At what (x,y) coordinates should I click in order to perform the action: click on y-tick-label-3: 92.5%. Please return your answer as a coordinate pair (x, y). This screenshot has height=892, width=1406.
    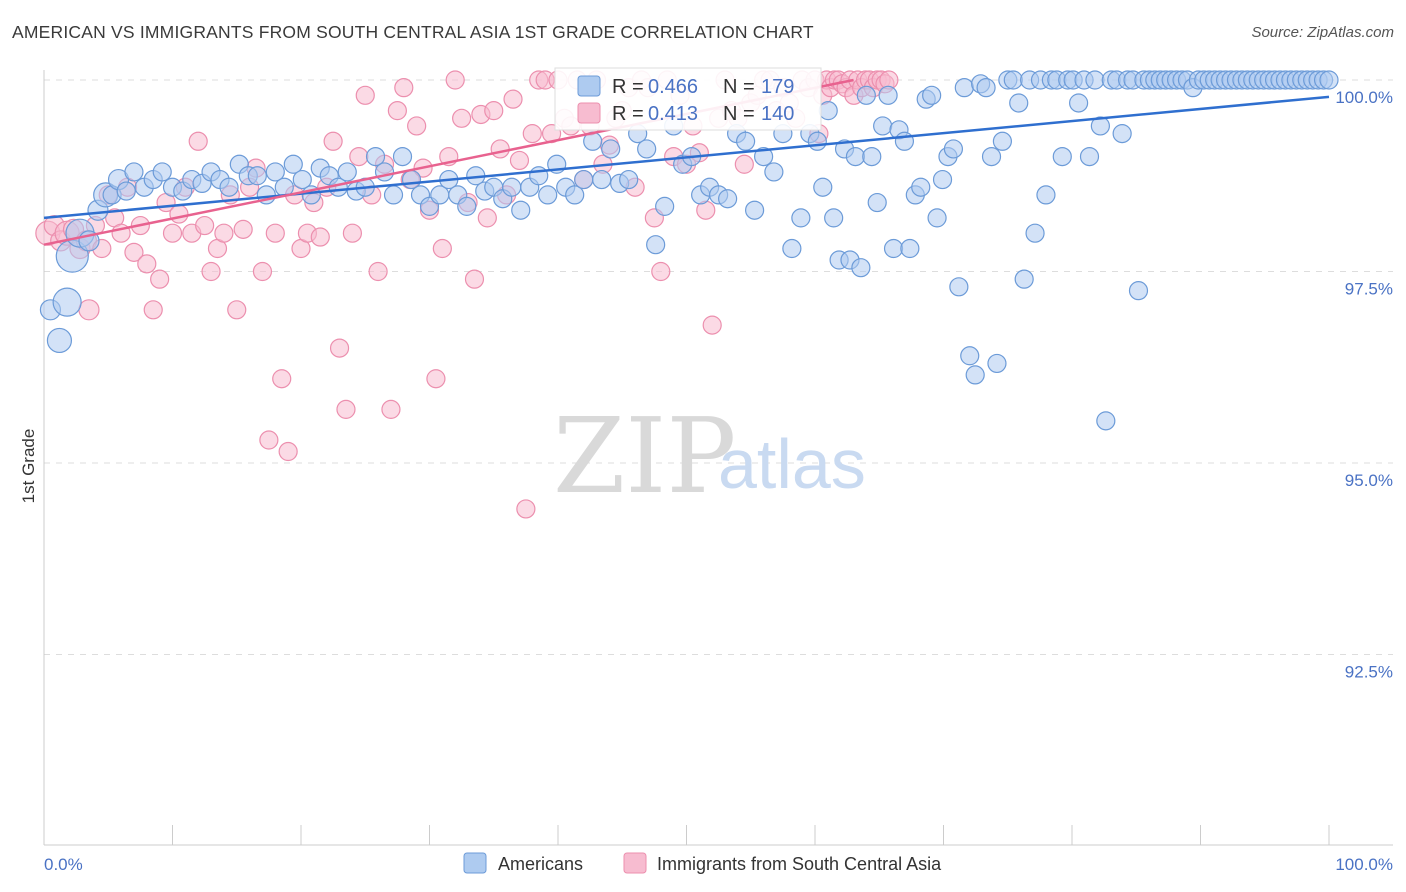
    Looking at the image, I should click on (1369, 672).